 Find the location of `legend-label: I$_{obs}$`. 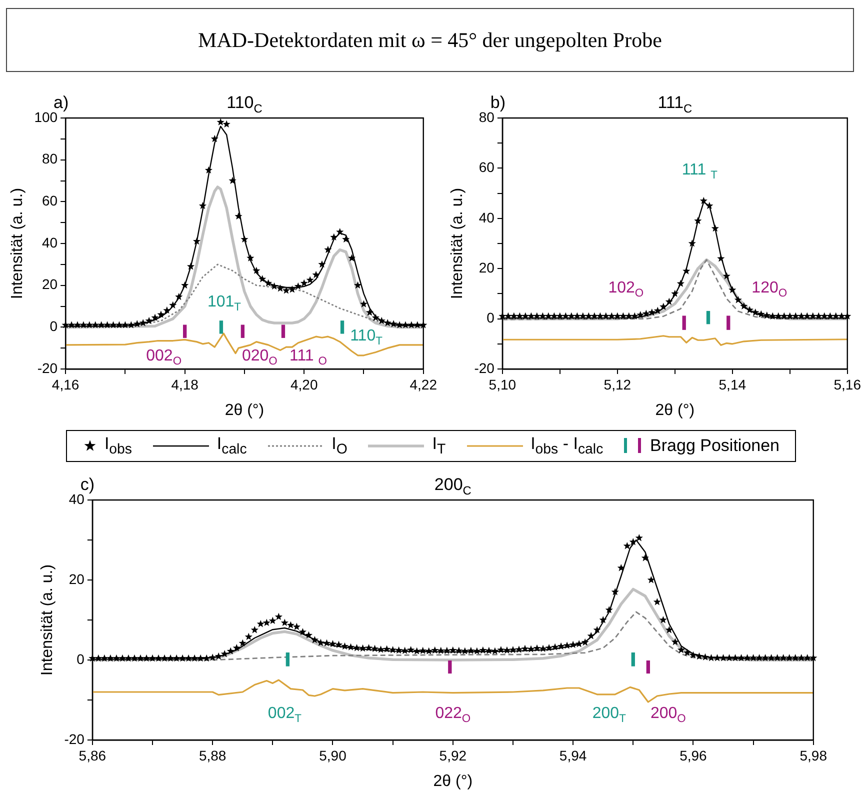

legend-label: I$_{obs}$ is located at coordinates (118, 446).